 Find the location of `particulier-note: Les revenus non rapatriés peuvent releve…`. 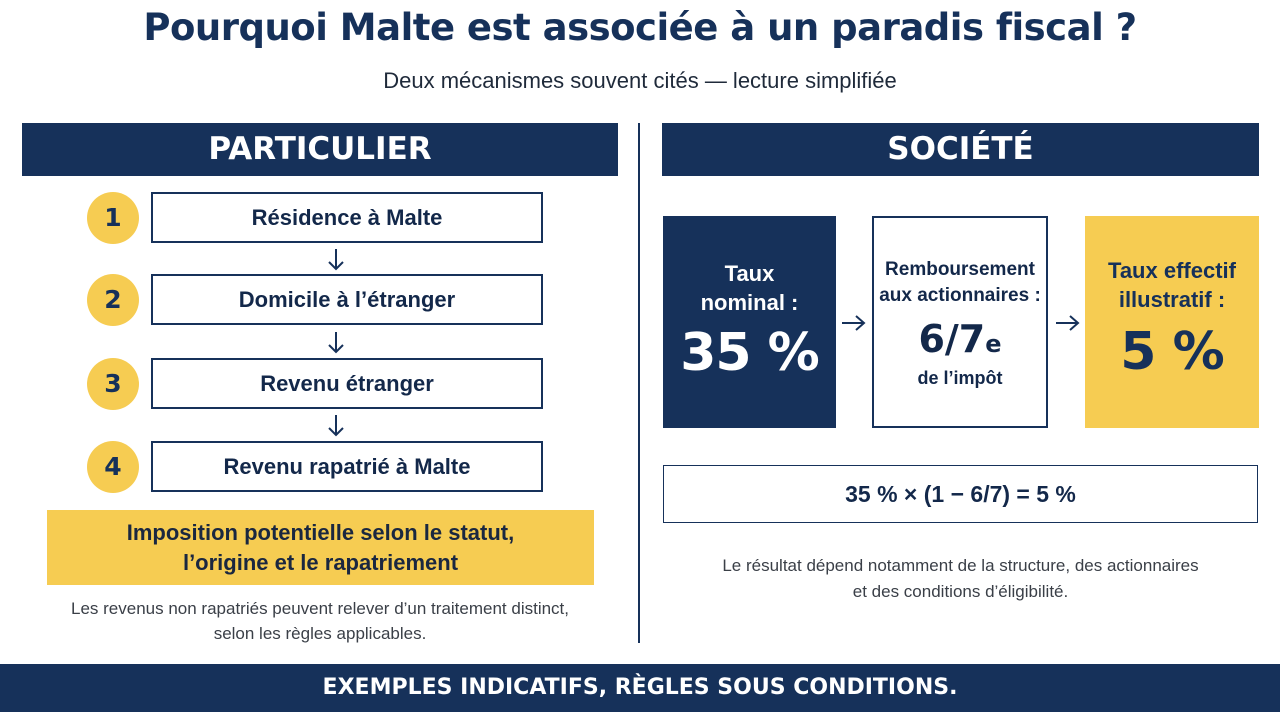

particulier-note: Les revenus non rapatriés peuvent releve… is located at coordinates (320, 621).